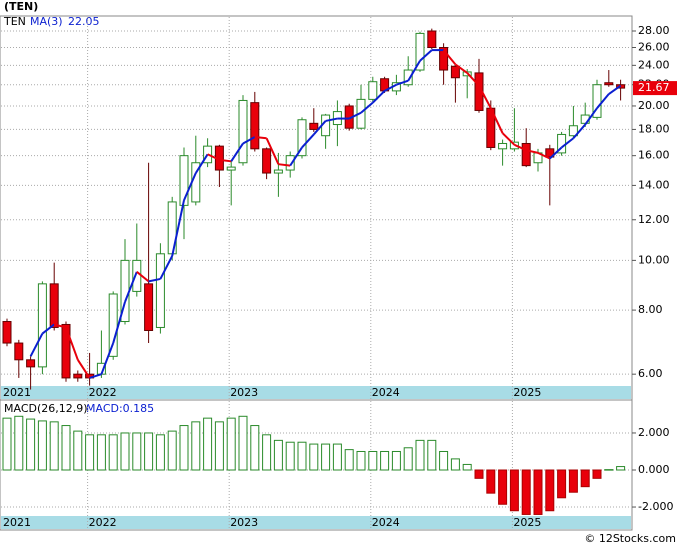 The height and width of the screenshot is (546, 680). What do you see at coordinates (654, 219) in the screenshot?
I see `y-tick-label: 12.00` at bounding box center [654, 219].